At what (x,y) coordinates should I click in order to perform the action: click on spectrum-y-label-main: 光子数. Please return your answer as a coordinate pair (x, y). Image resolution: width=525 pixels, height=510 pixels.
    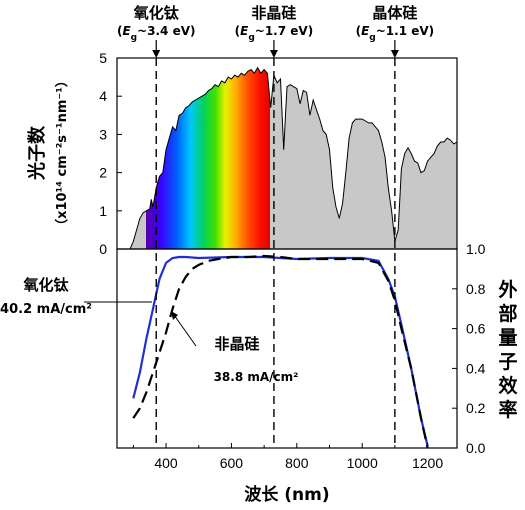
    Looking at the image, I should click on (37, 153).